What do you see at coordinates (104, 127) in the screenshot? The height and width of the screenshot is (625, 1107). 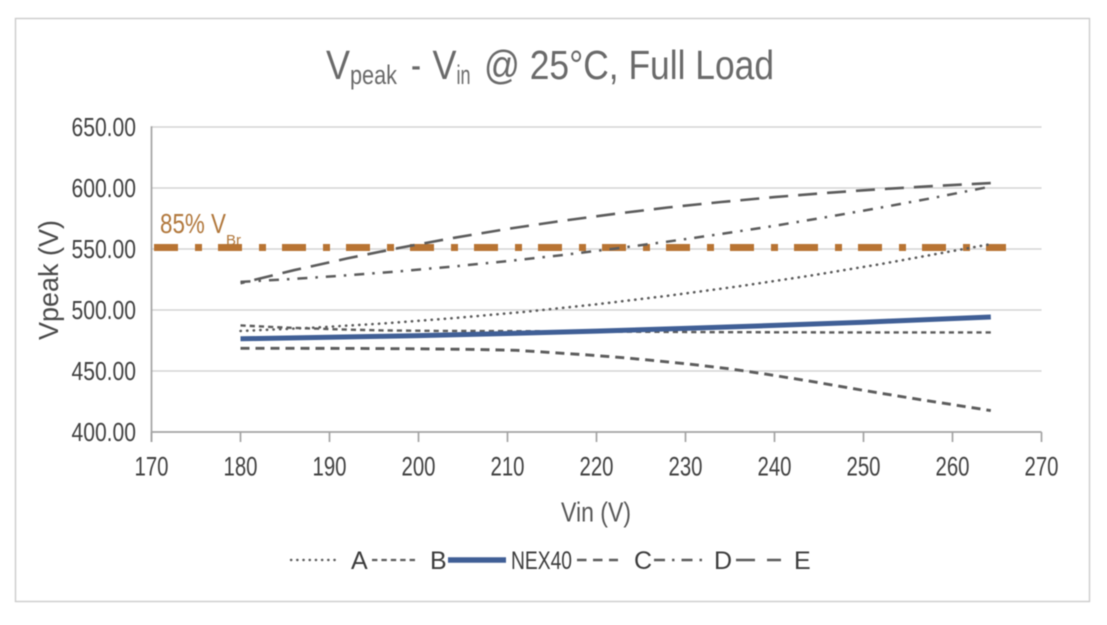 I see `svg-text: 650.00` at bounding box center [104, 127].